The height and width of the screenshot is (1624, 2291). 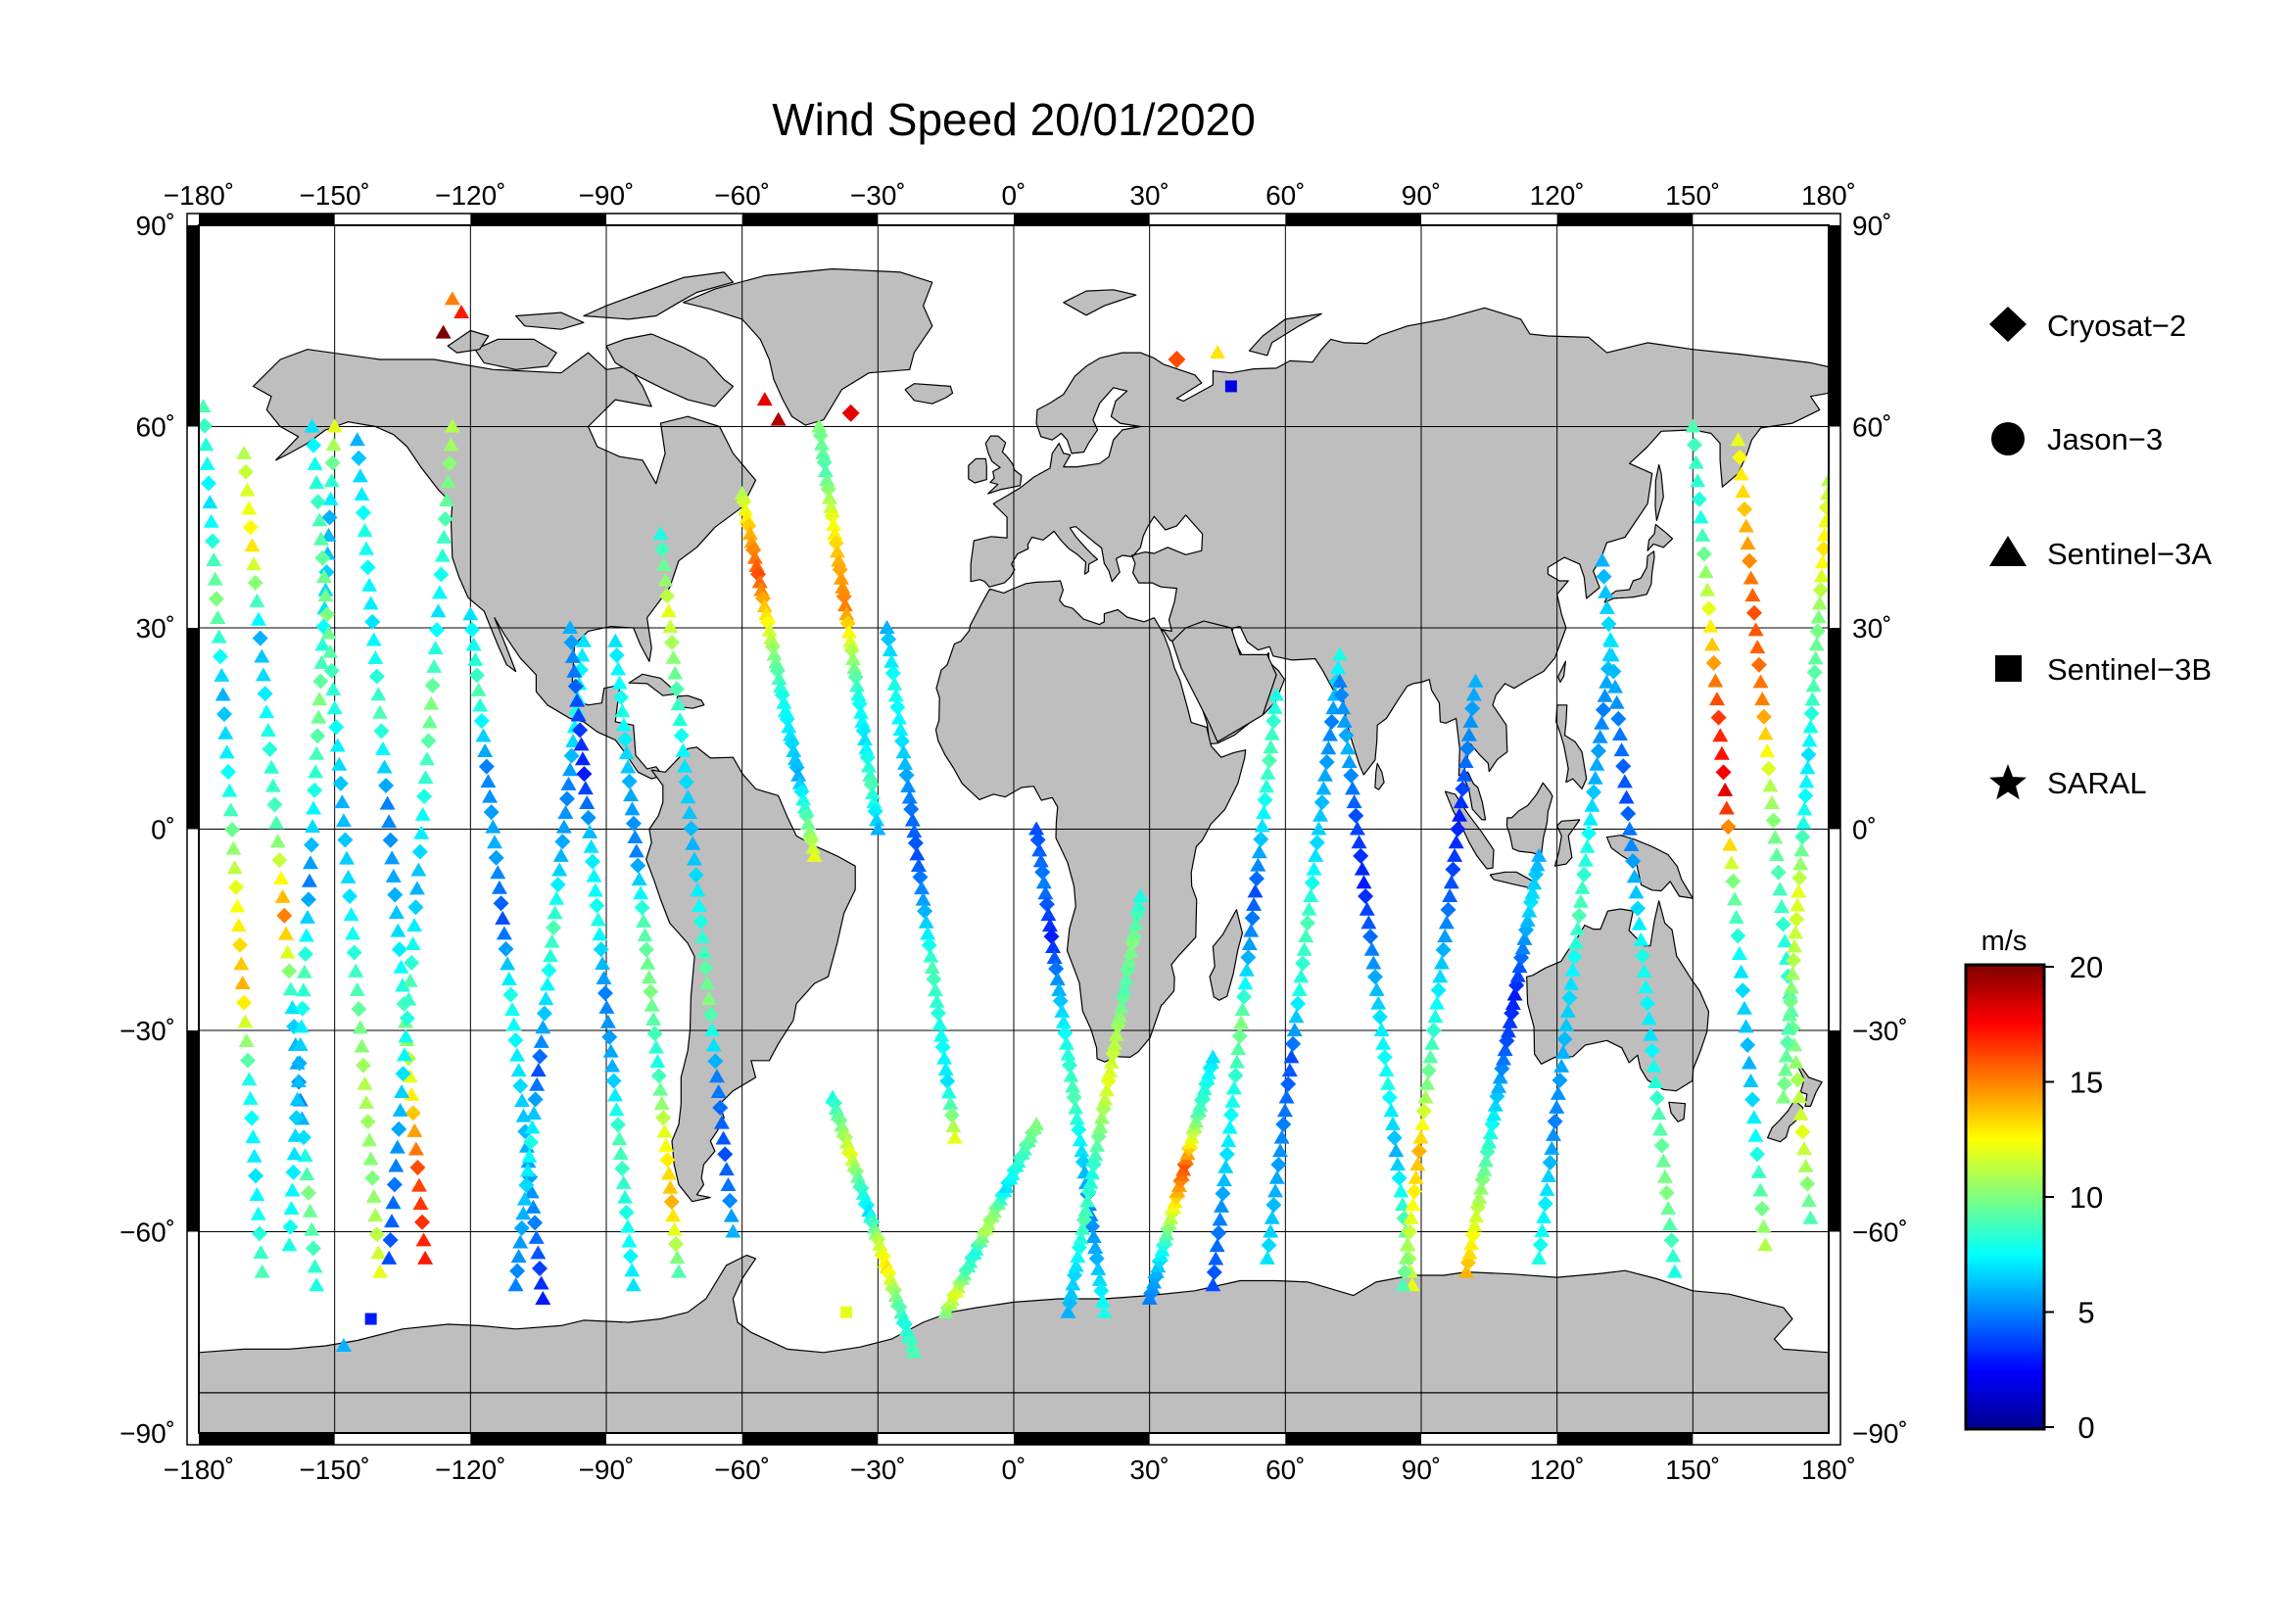 I want to click on land-greenland, so click(x=807, y=346).